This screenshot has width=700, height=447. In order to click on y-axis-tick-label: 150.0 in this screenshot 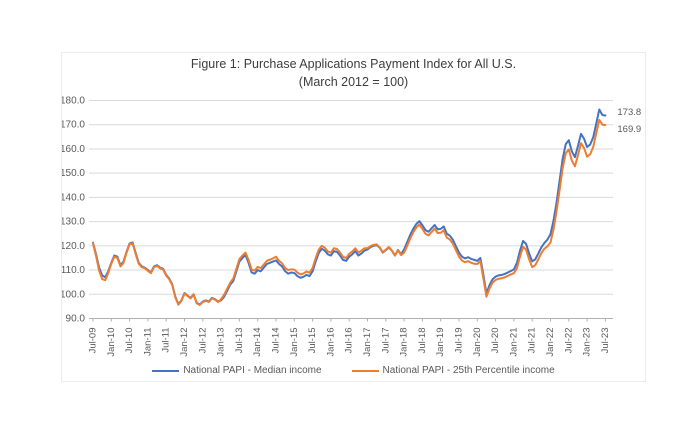, I will do `click(73, 173)`.